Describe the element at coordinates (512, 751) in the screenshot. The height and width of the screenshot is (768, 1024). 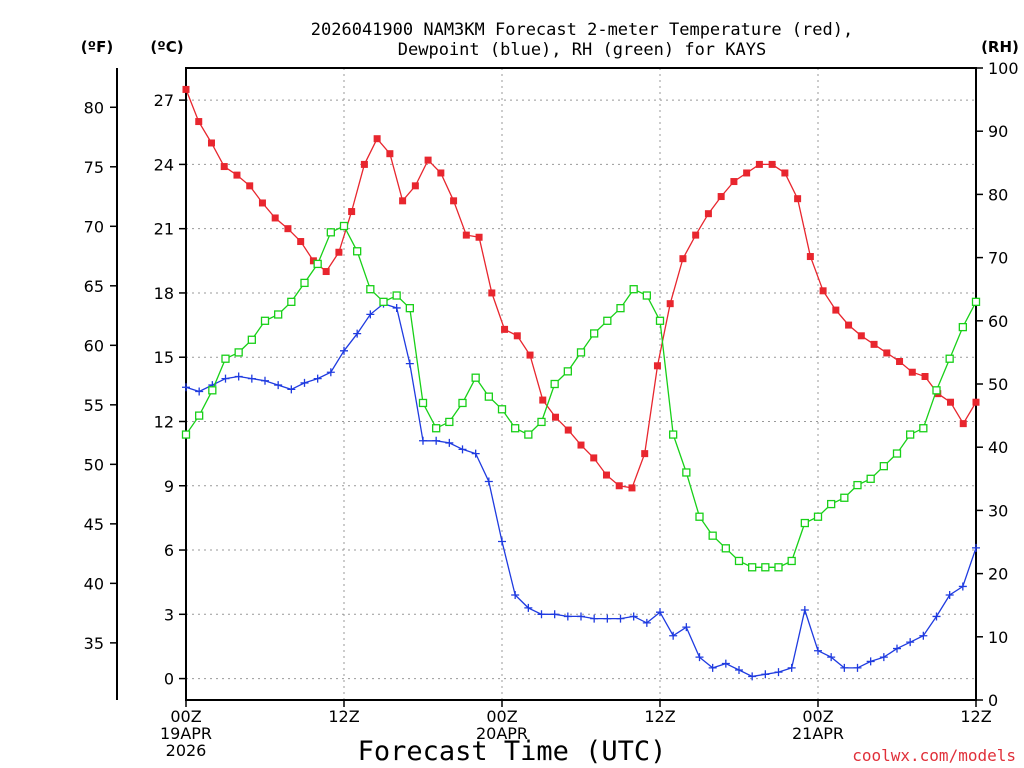
I see `x-axis-label: Forecast Time (UTC)` at that location.